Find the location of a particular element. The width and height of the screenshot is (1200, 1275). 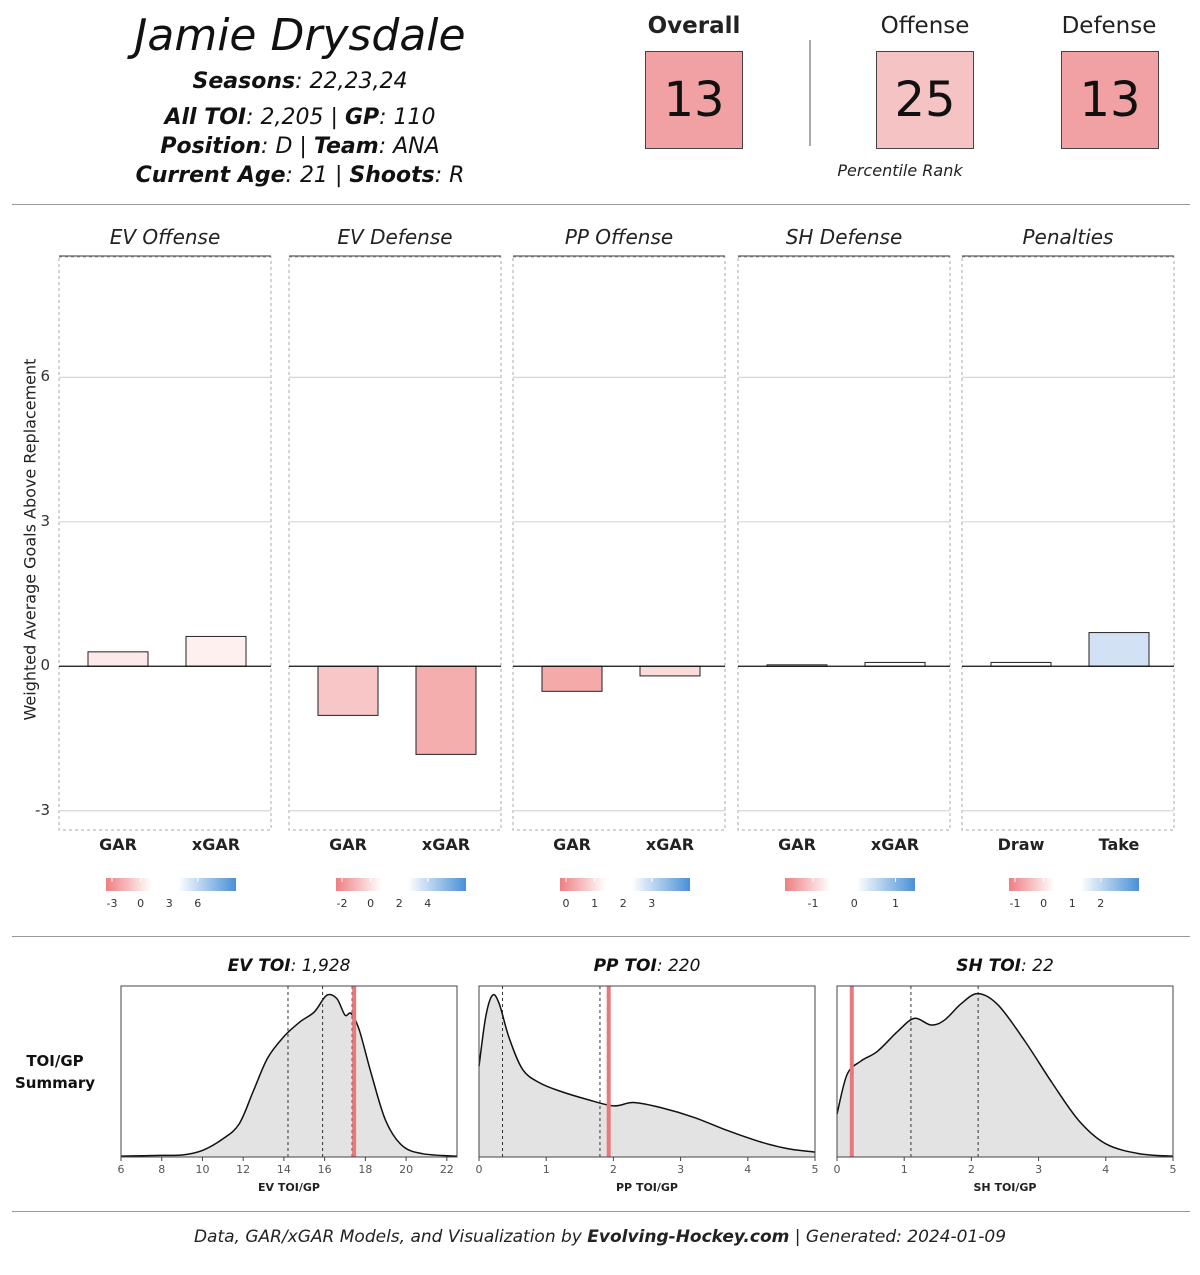

density-title-value: : 220 is located at coordinates (678, 966).